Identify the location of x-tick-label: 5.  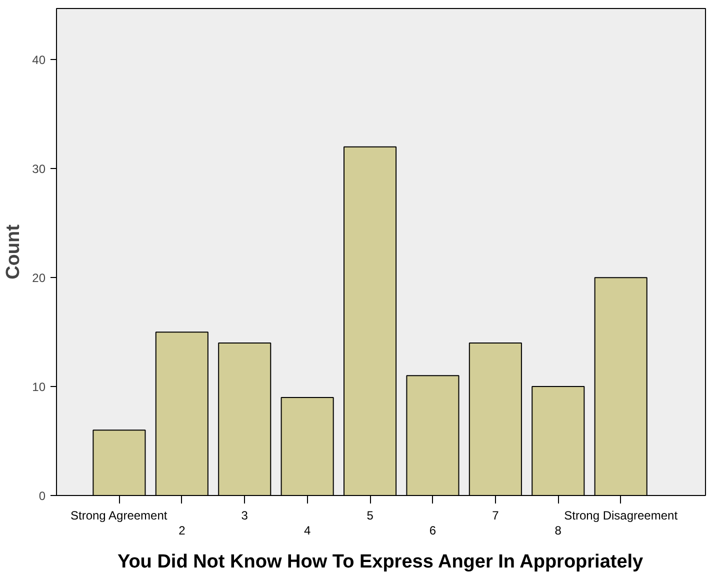
(370, 515).